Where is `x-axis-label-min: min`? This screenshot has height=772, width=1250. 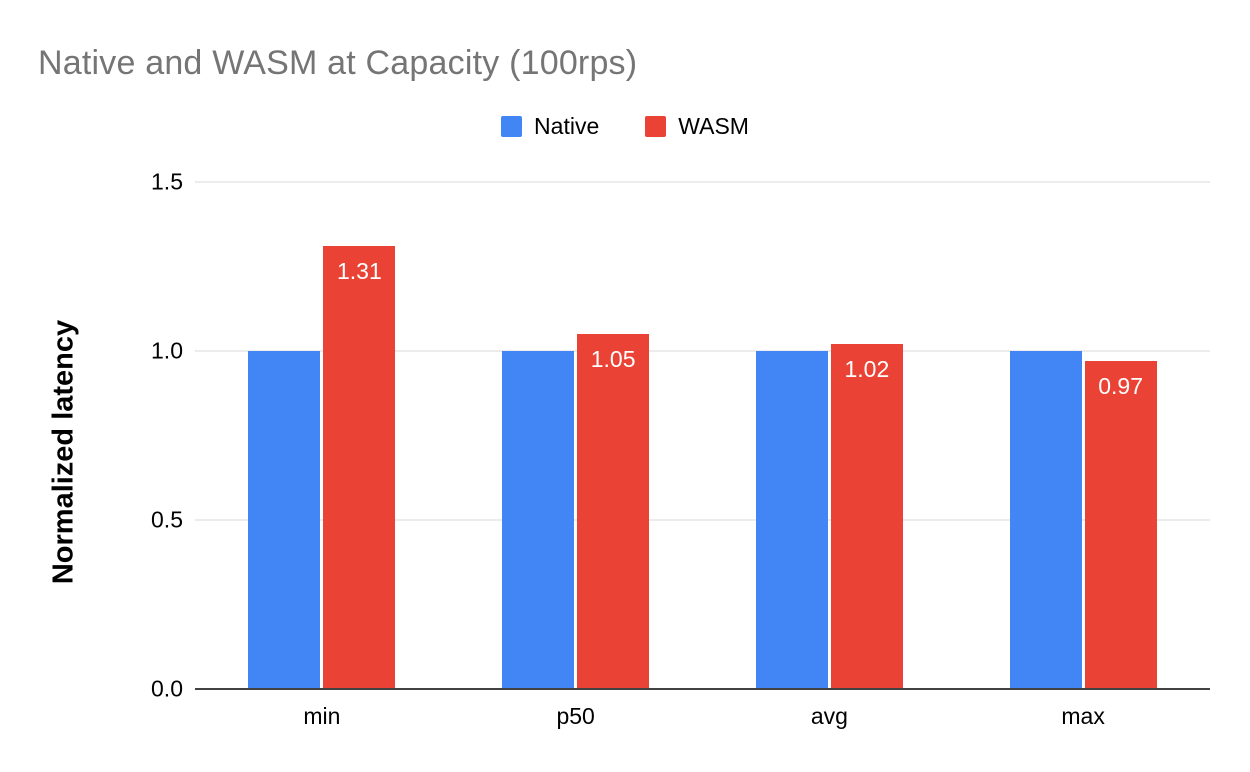
x-axis-label-min: min is located at coordinates (322, 716).